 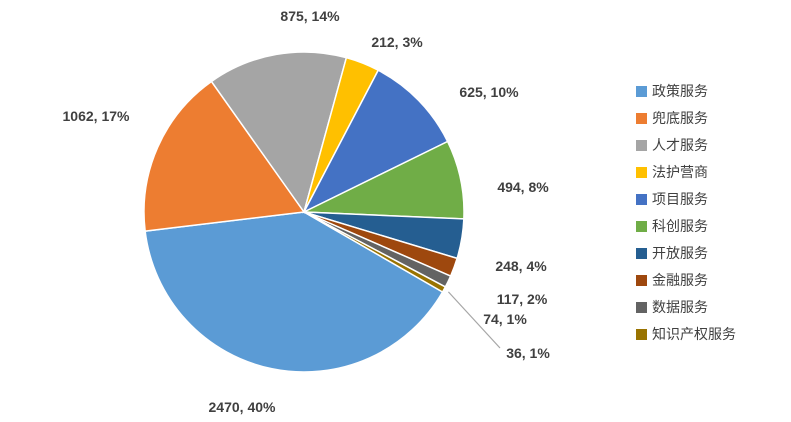 I want to click on legend-label: 项目服务, so click(x=680, y=199).